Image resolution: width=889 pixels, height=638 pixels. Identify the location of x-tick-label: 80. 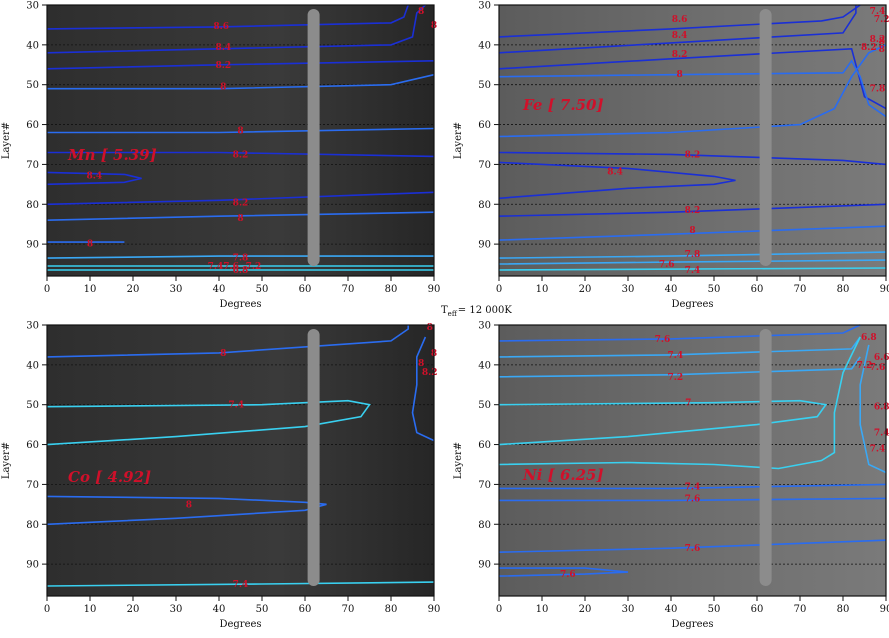
(391, 609).